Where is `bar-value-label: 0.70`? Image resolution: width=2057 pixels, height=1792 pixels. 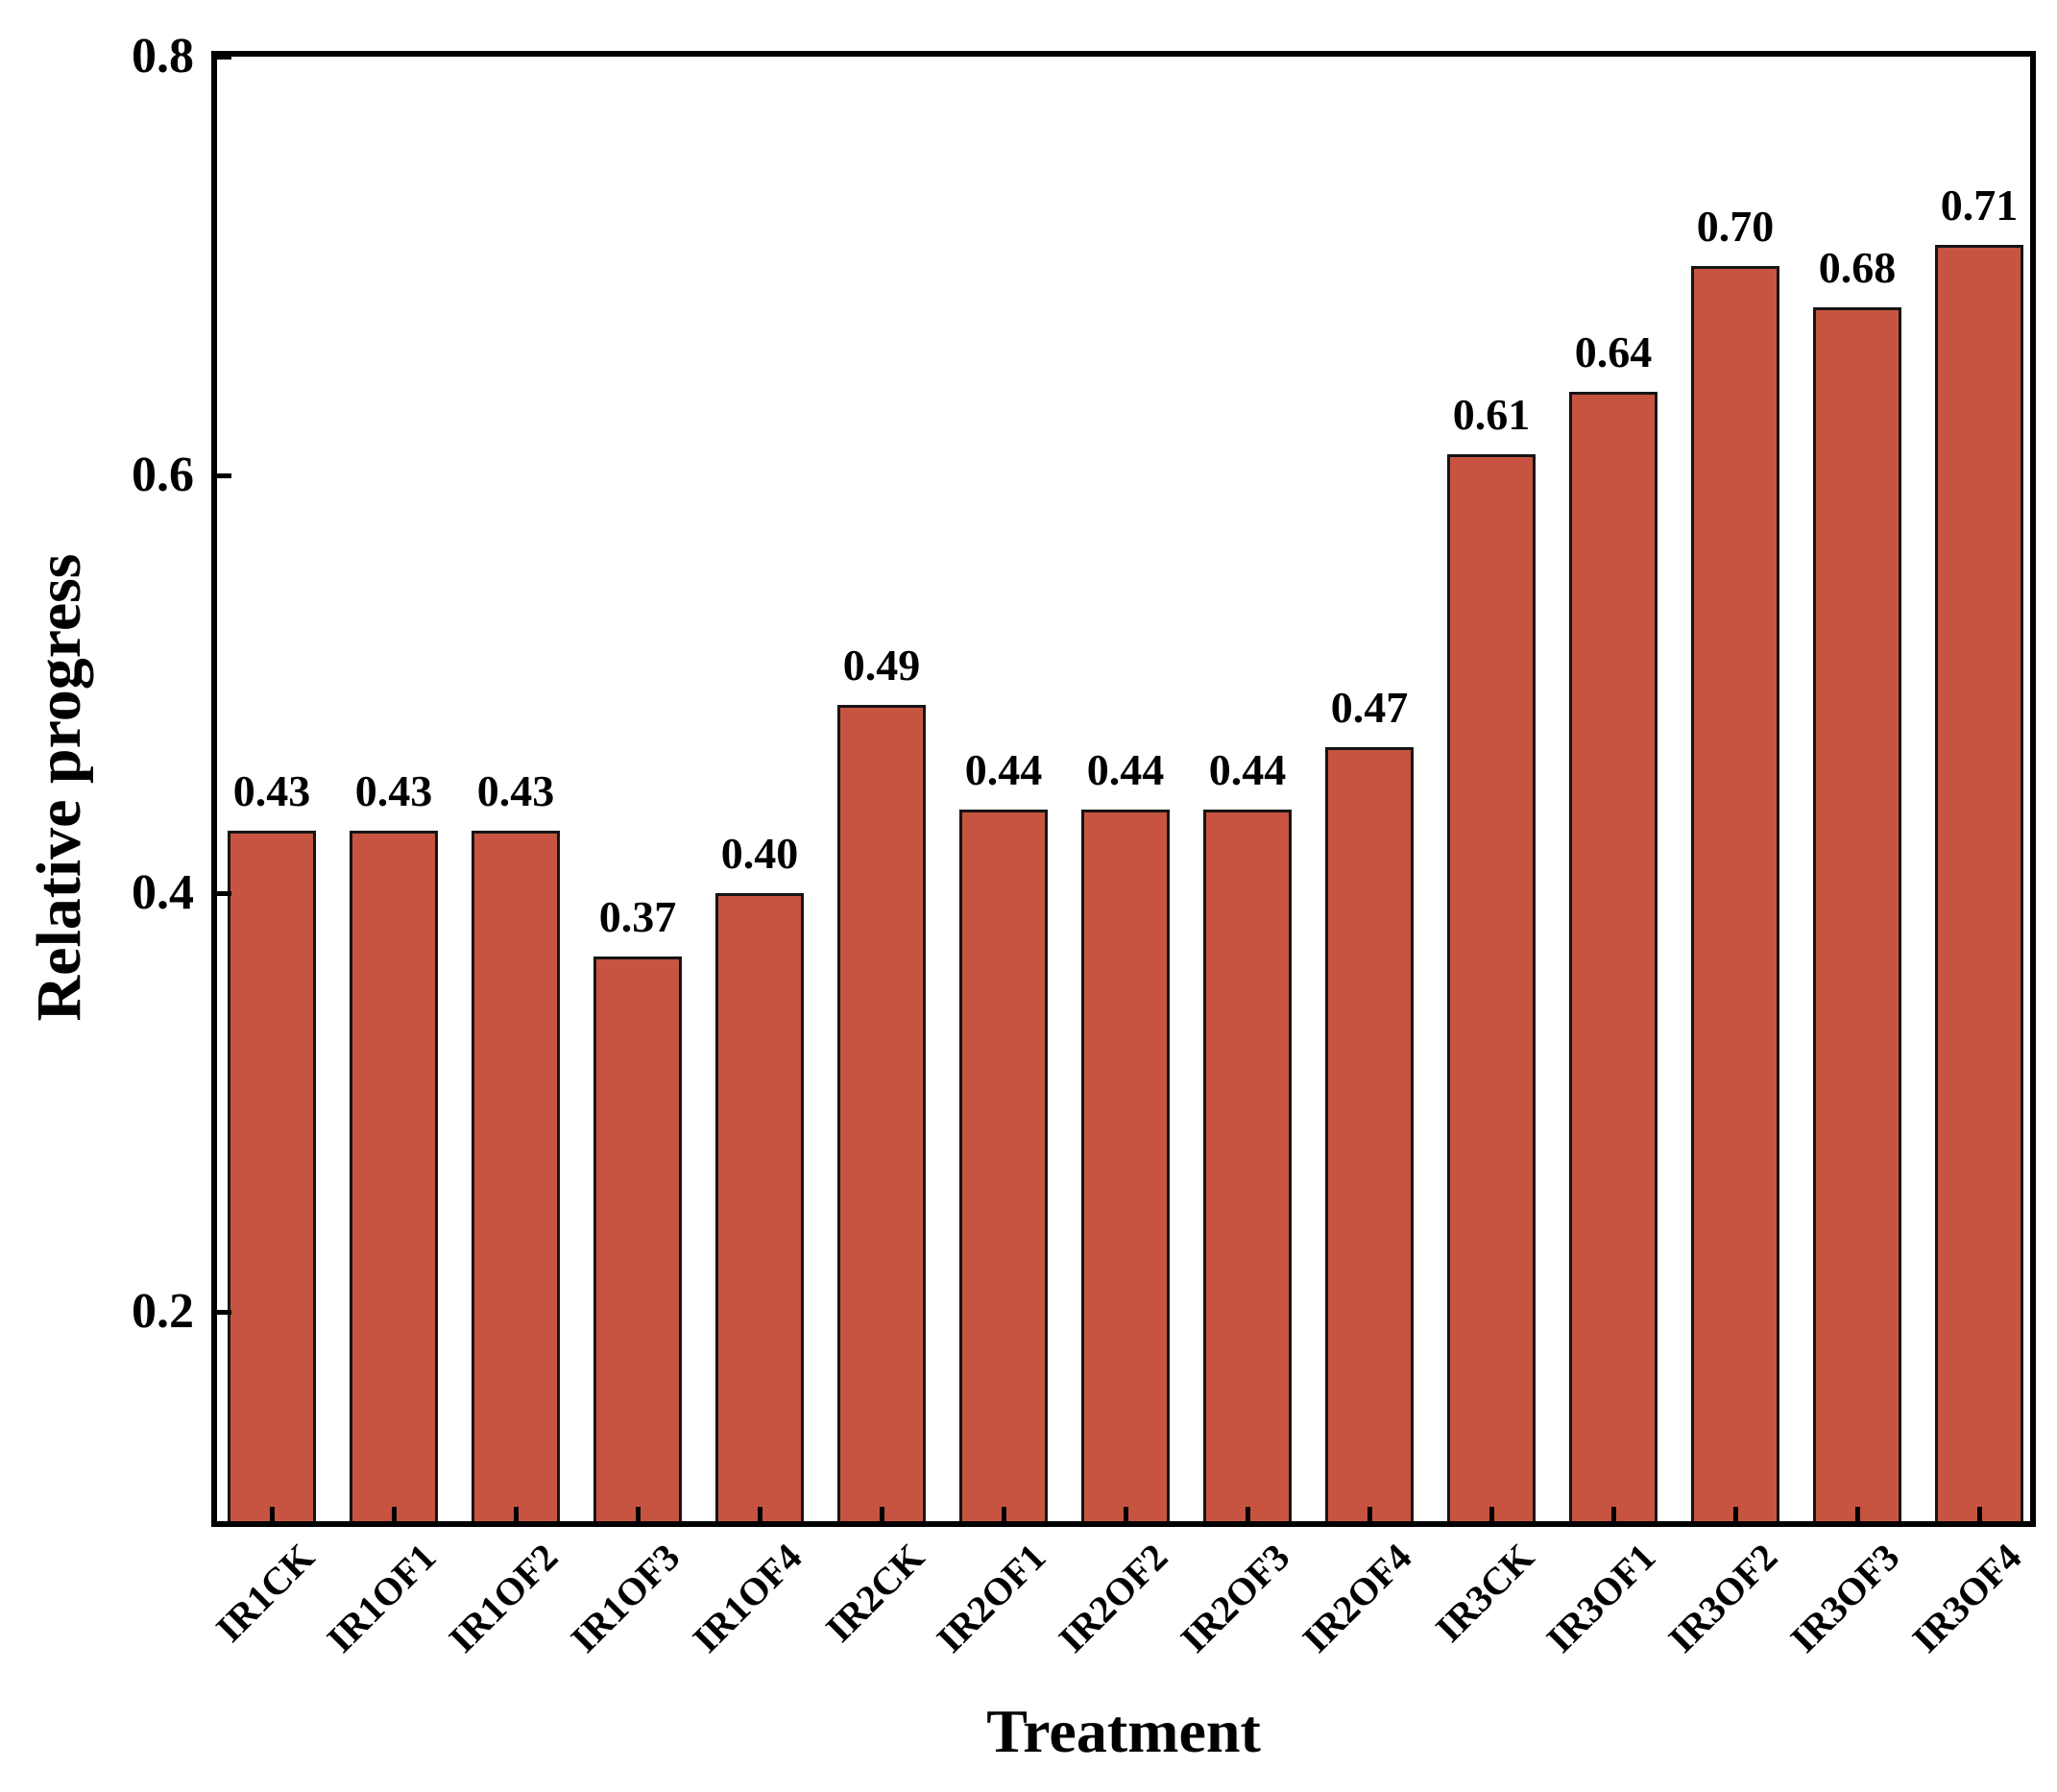 bar-value-label: 0.70 is located at coordinates (1736, 226).